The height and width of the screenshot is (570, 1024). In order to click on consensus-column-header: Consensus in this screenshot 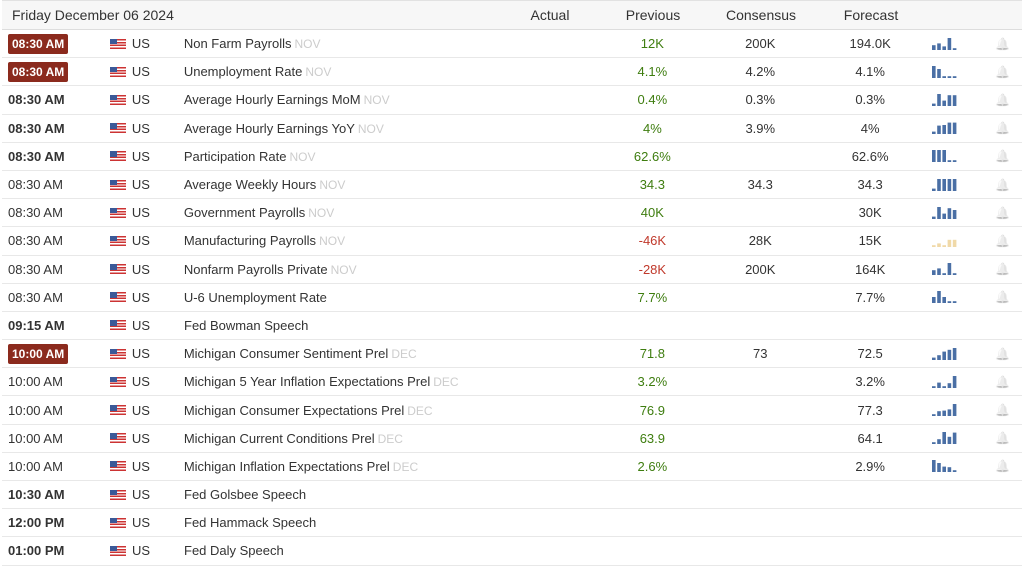, I will do `click(761, 15)`.